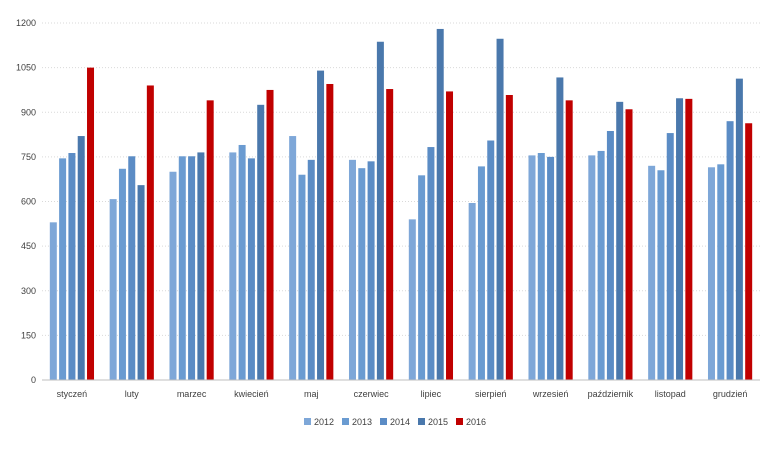  Describe the element at coordinates (670, 394) in the screenshot. I see `x-category-label: listopad` at that location.